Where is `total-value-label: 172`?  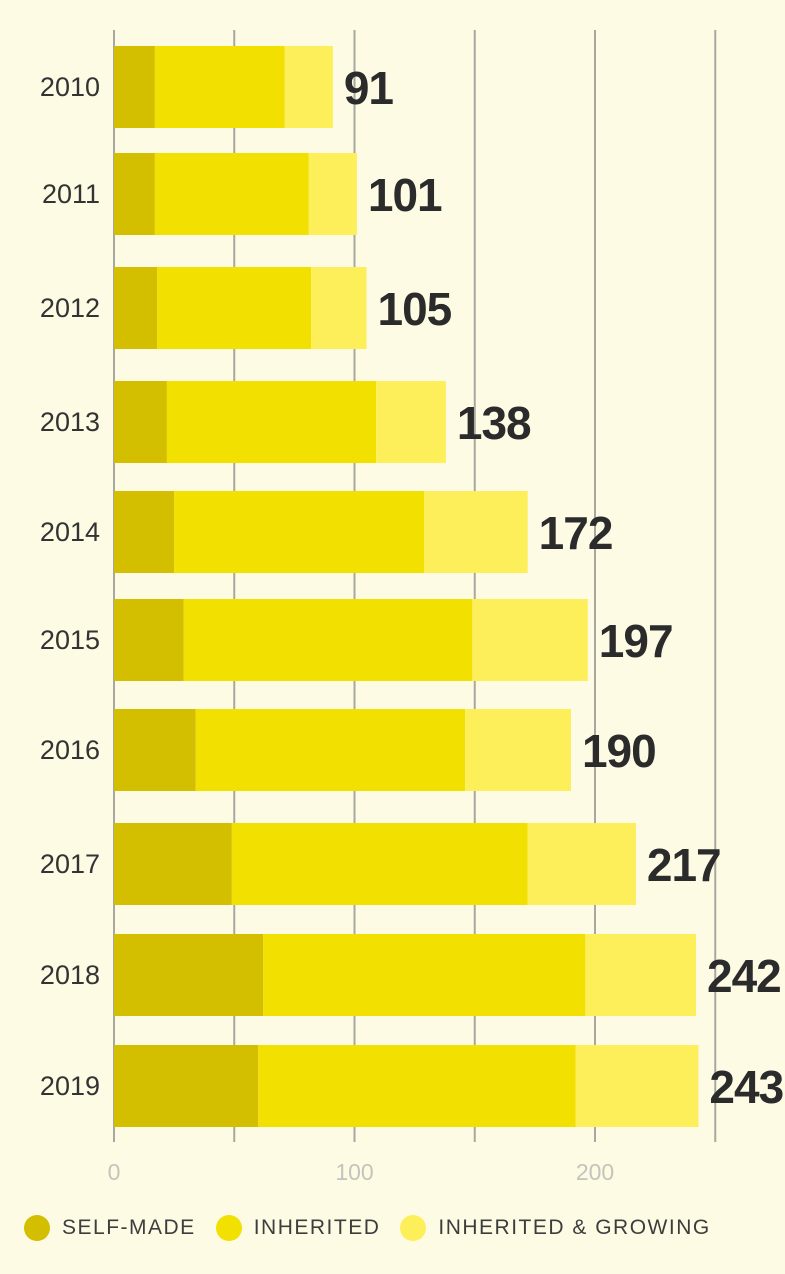
total-value-label: 172 is located at coordinates (576, 533).